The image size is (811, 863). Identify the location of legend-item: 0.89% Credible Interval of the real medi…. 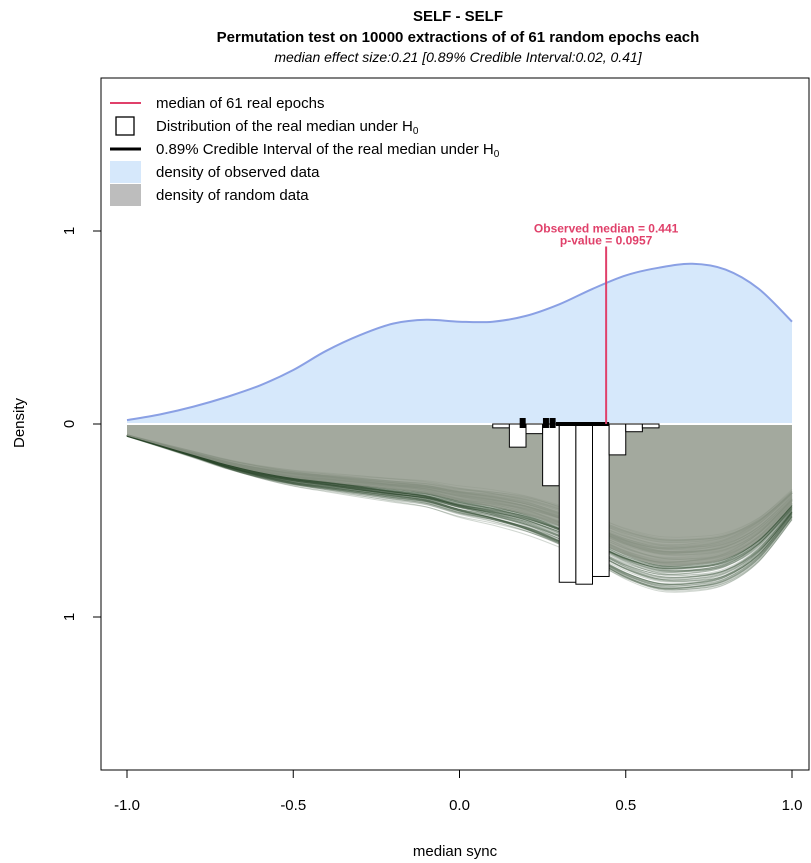
(305, 150).